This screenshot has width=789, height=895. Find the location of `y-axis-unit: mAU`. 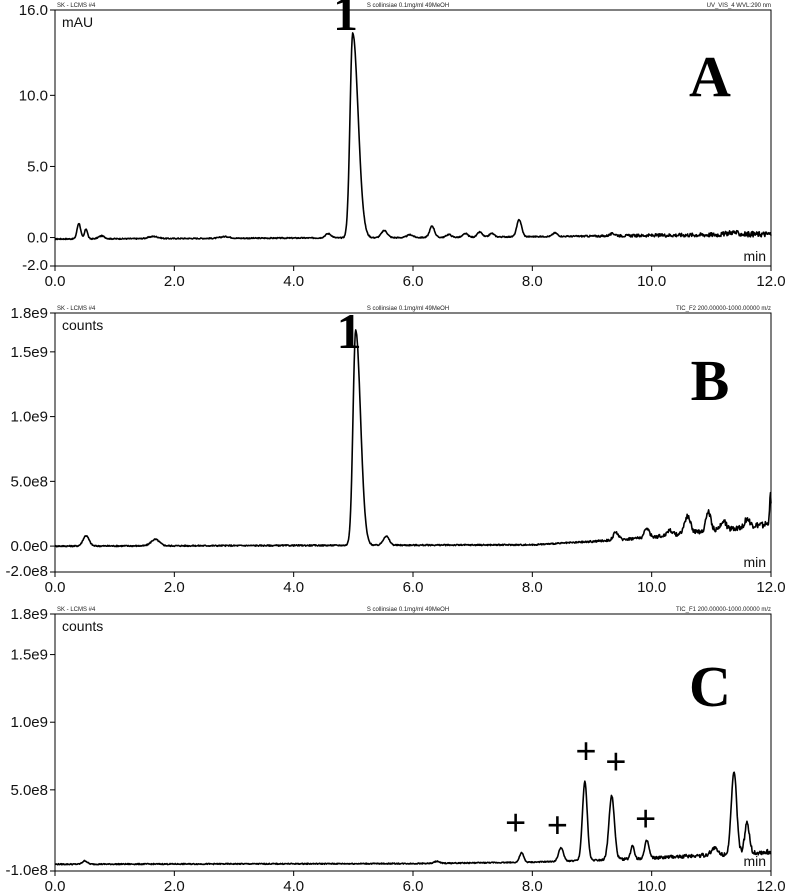

y-axis-unit: mAU is located at coordinates (77, 22).